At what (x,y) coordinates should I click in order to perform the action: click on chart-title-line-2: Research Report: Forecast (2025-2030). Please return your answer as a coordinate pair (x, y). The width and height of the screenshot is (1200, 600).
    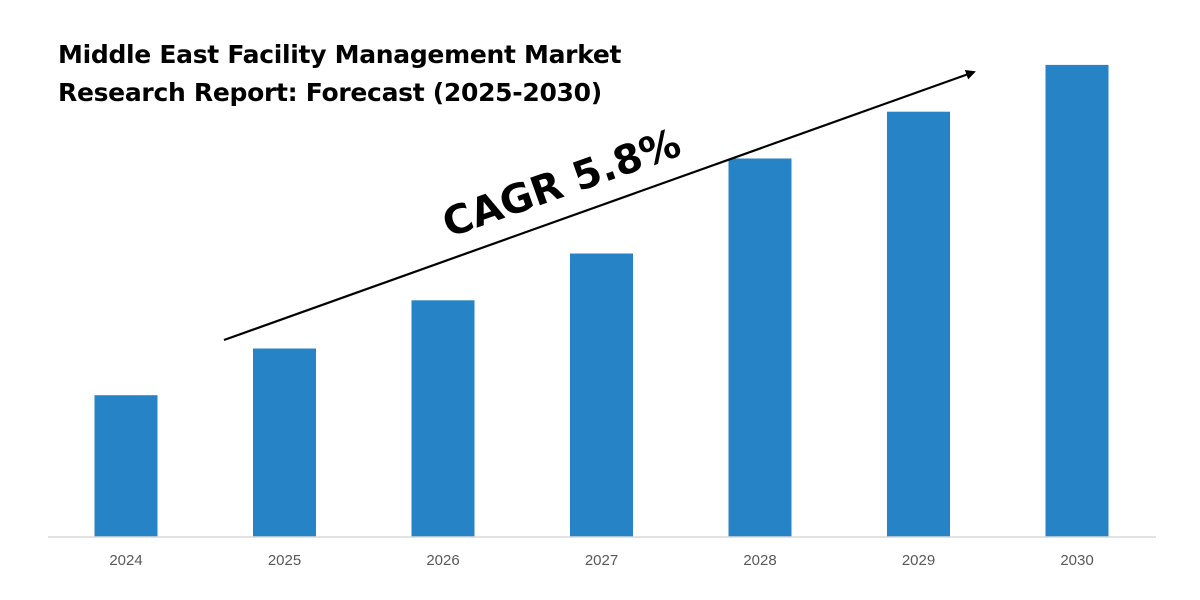
    Looking at the image, I should click on (330, 92).